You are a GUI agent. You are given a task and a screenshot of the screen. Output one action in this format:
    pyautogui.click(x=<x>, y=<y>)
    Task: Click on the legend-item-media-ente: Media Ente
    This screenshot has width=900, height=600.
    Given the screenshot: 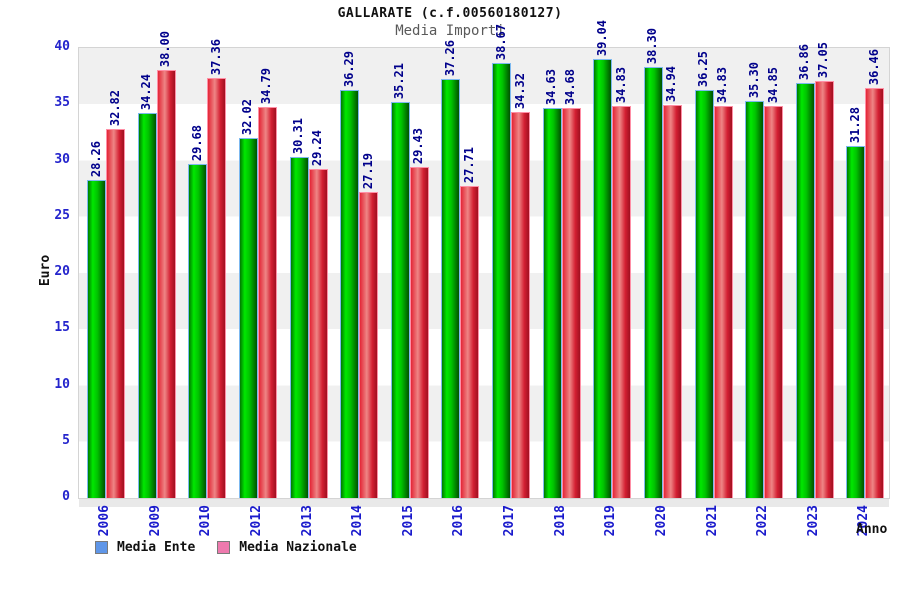 What is the action you would take?
    pyautogui.click(x=145, y=547)
    